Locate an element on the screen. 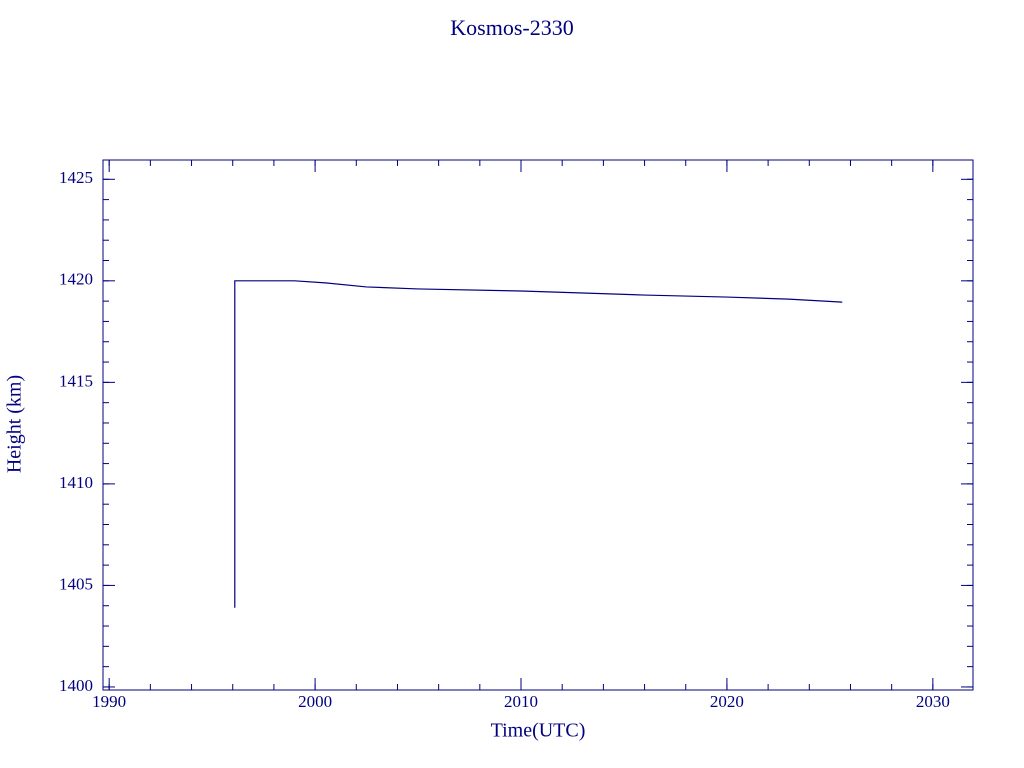 The width and height of the screenshot is (1024, 768). y-tick-label: 1425 is located at coordinates (76, 177).